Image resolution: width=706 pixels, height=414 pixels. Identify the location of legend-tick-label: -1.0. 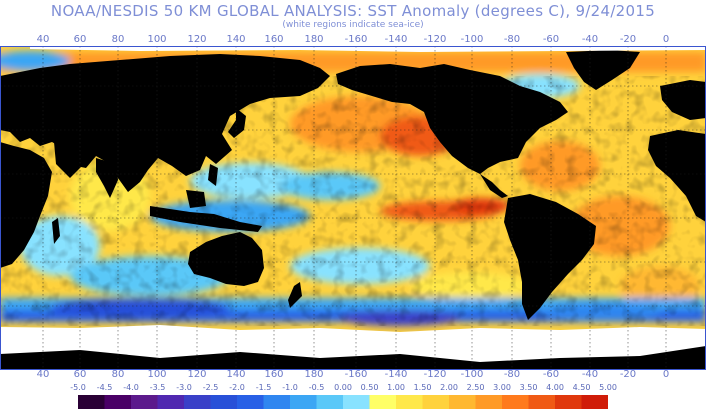
(290, 387).